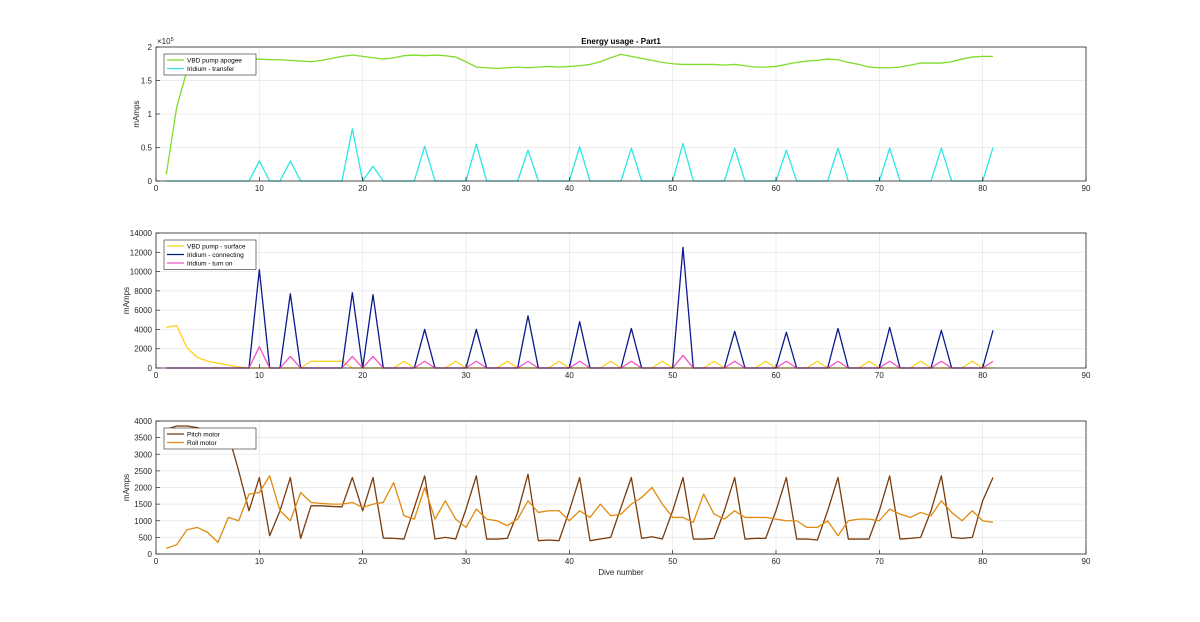  I want to click on y-tick-label: 3000, so click(143, 454).